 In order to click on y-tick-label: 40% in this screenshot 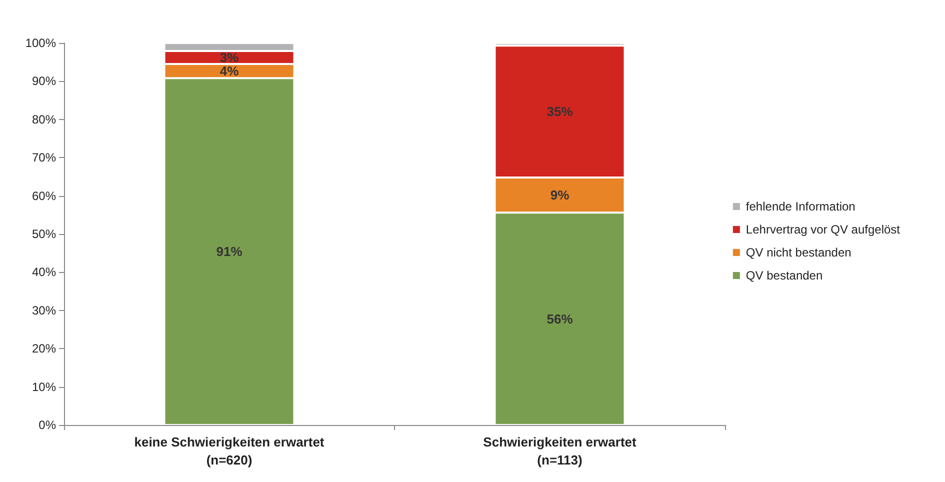, I will do `click(44, 272)`.